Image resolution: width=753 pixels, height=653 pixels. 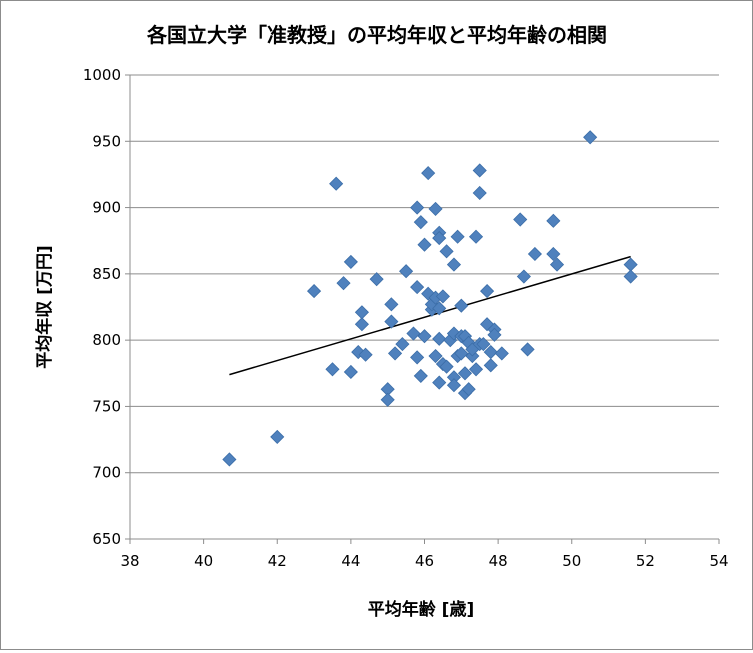 I want to click on x-tick-label: 38, so click(x=129, y=561).